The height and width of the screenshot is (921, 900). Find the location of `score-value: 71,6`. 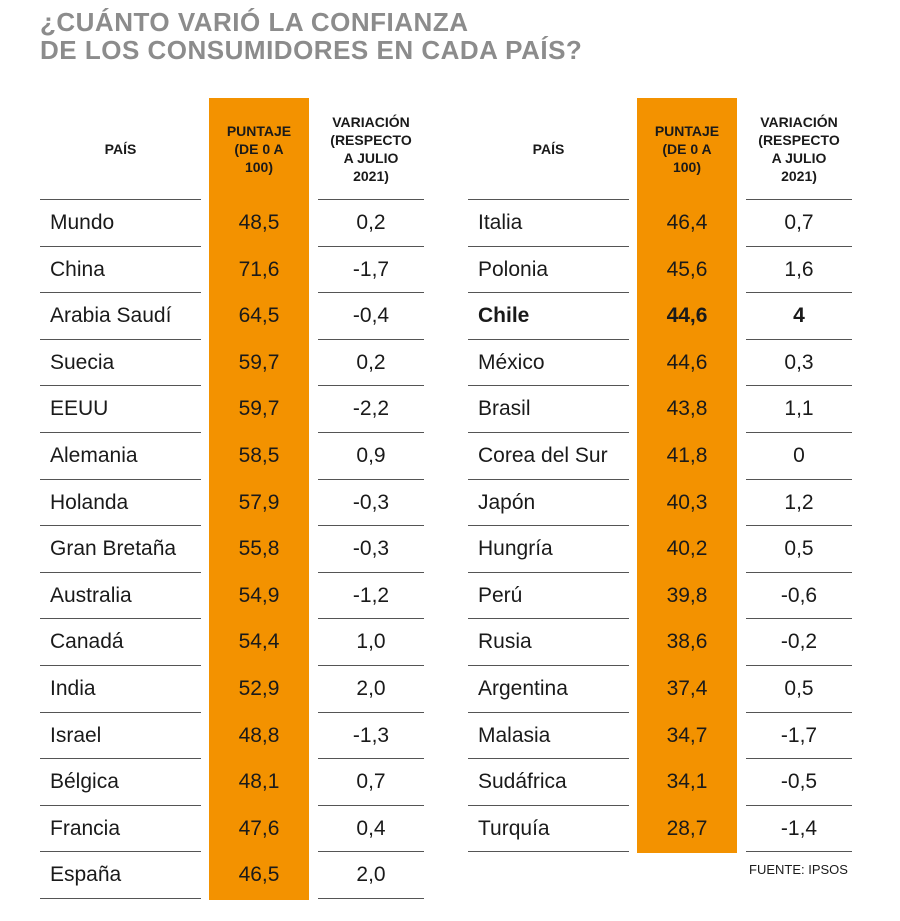

score-value: 71,6 is located at coordinates (259, 269).